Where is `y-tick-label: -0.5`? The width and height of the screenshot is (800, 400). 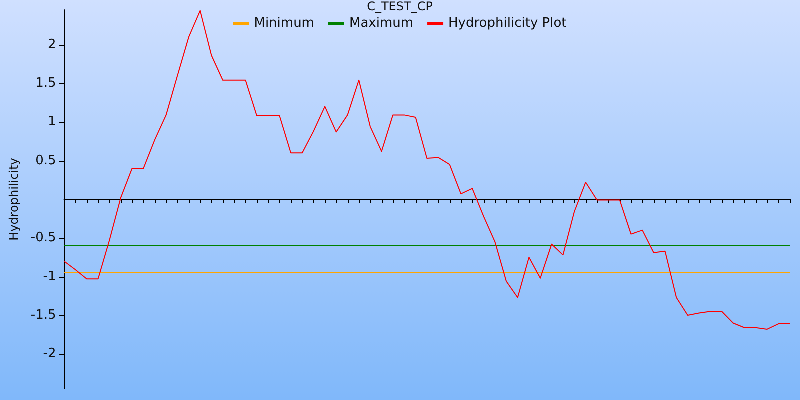
y-tick-label: -0.5 is located at coordinates (43, 238).